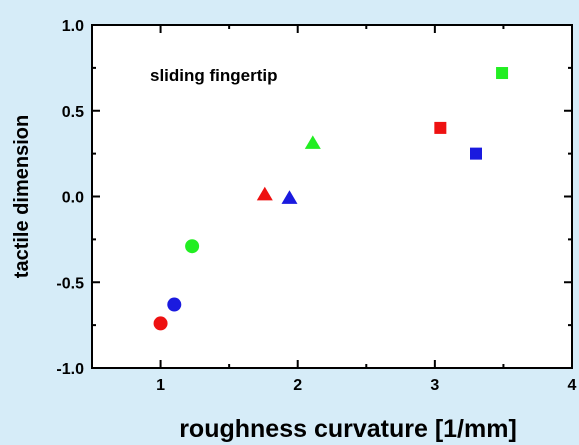 The height and width of the screenshot is (445, 579). What do you see at coordinates (73, 112) in the screenshot?
I see `y-tick-label: 0.5` at bounding box center [73, 112].